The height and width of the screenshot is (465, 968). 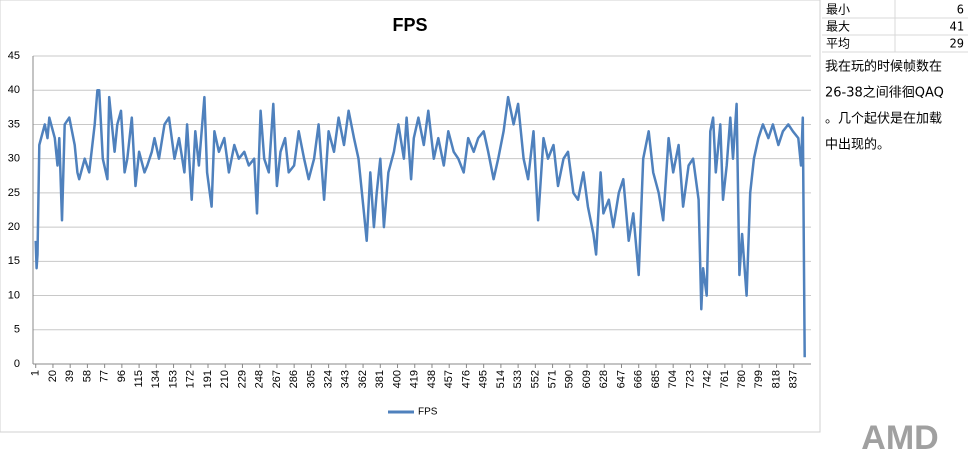 I want to click on stat-value: 6, so click(x=960, y=10).